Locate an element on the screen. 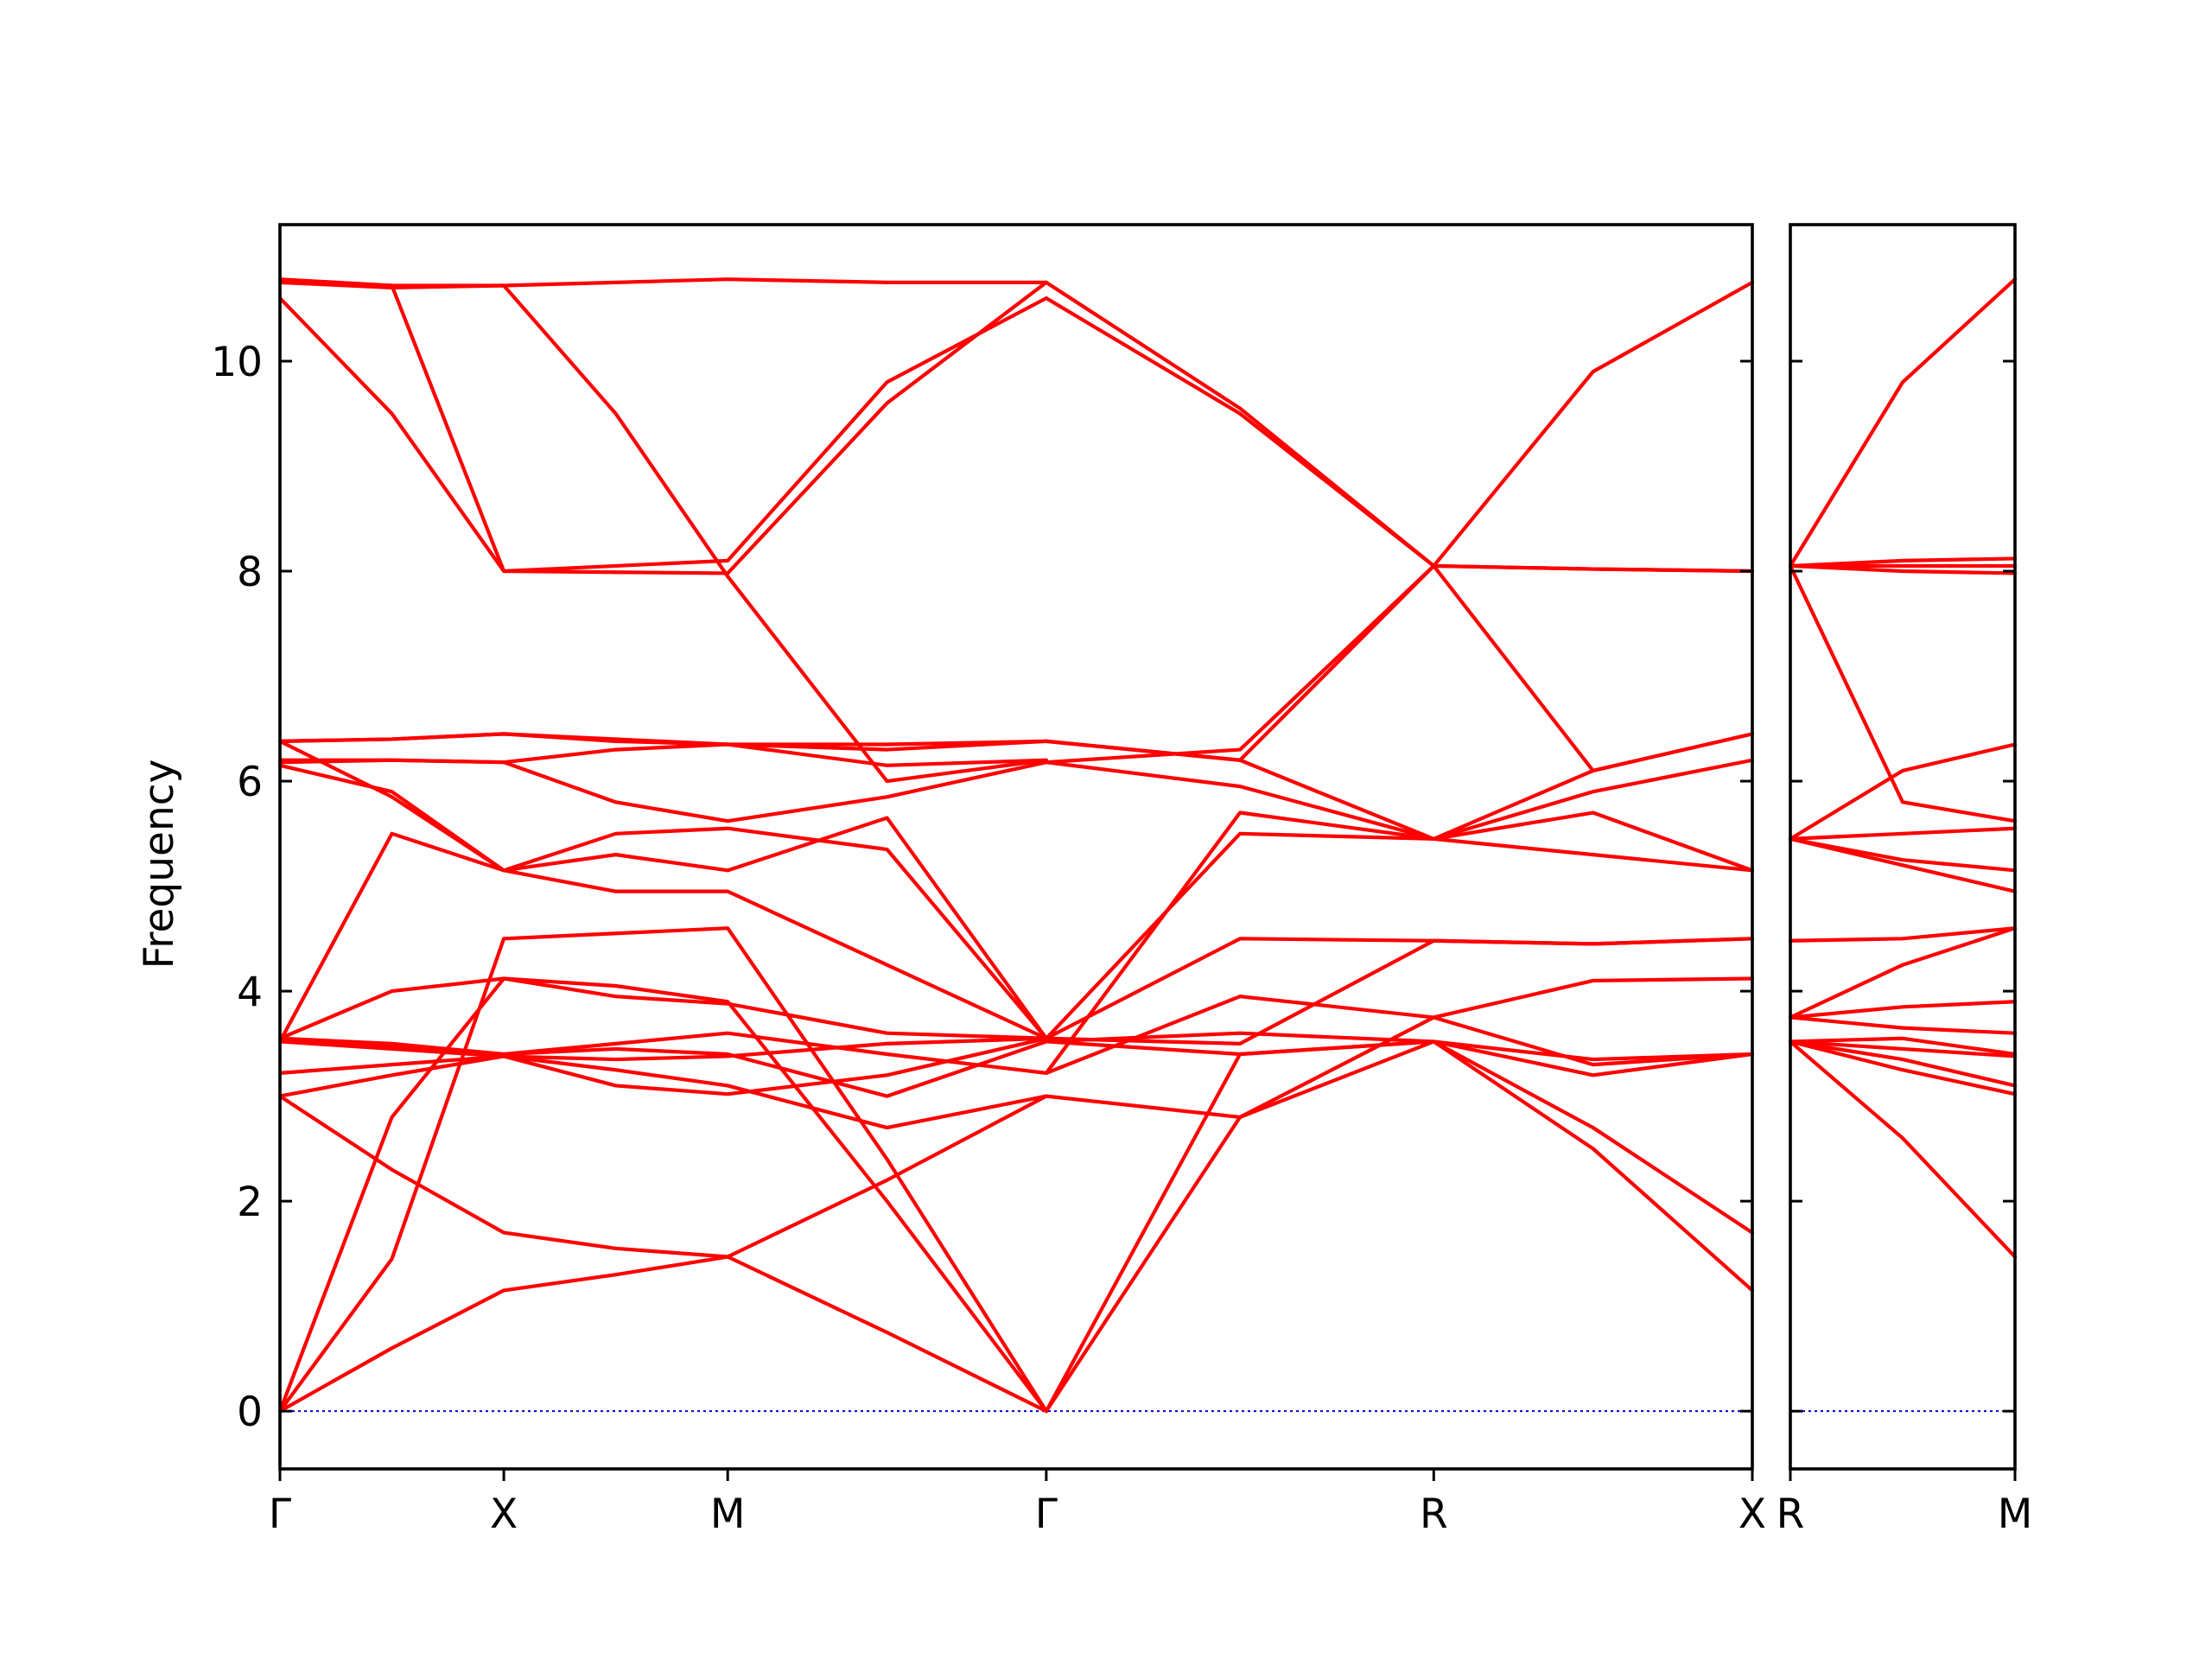 The height and width of the screenshot is (1659, 2212). y-axis-label: Frequency is located at coordinates (159, 864).